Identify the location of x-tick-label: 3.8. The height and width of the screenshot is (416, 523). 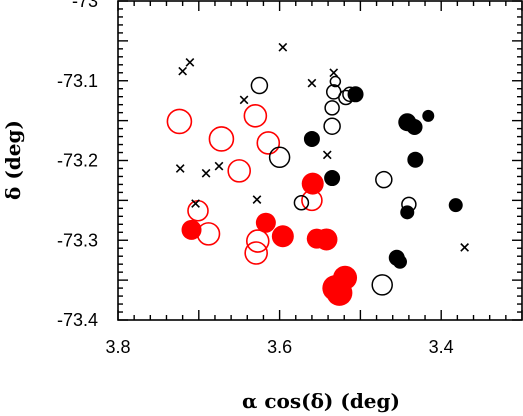
(117, 347).